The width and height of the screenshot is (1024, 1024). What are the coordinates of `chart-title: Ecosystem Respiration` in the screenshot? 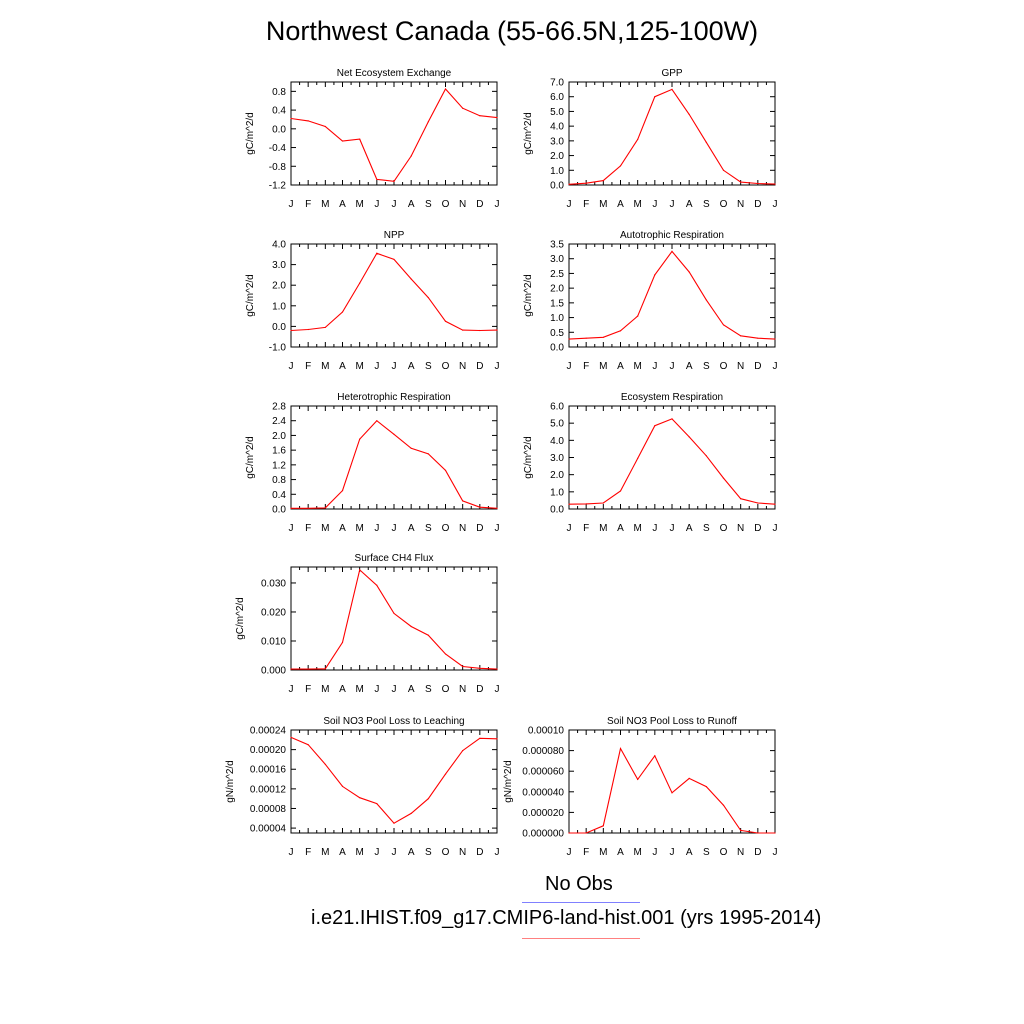 It's located at (672, 397).